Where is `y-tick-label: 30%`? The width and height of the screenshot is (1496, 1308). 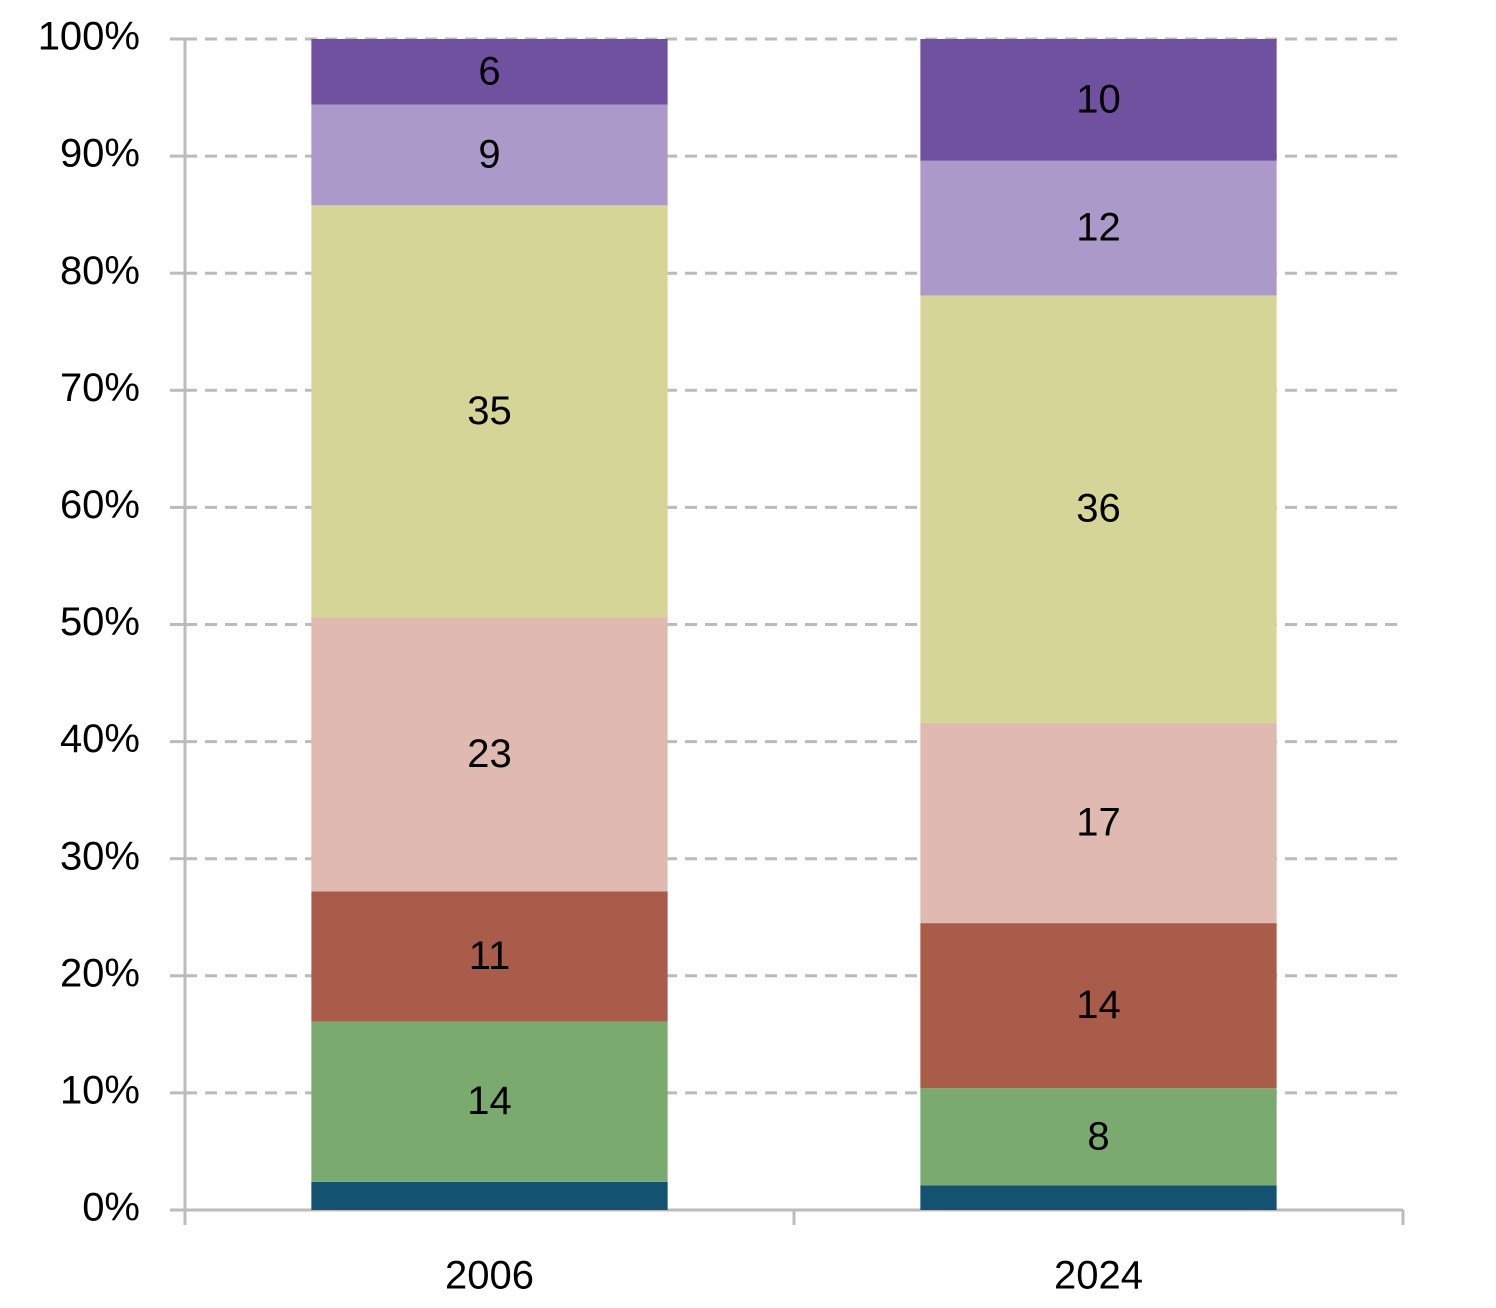
y-tick-label: 30% is located at coordinates (100, 856).